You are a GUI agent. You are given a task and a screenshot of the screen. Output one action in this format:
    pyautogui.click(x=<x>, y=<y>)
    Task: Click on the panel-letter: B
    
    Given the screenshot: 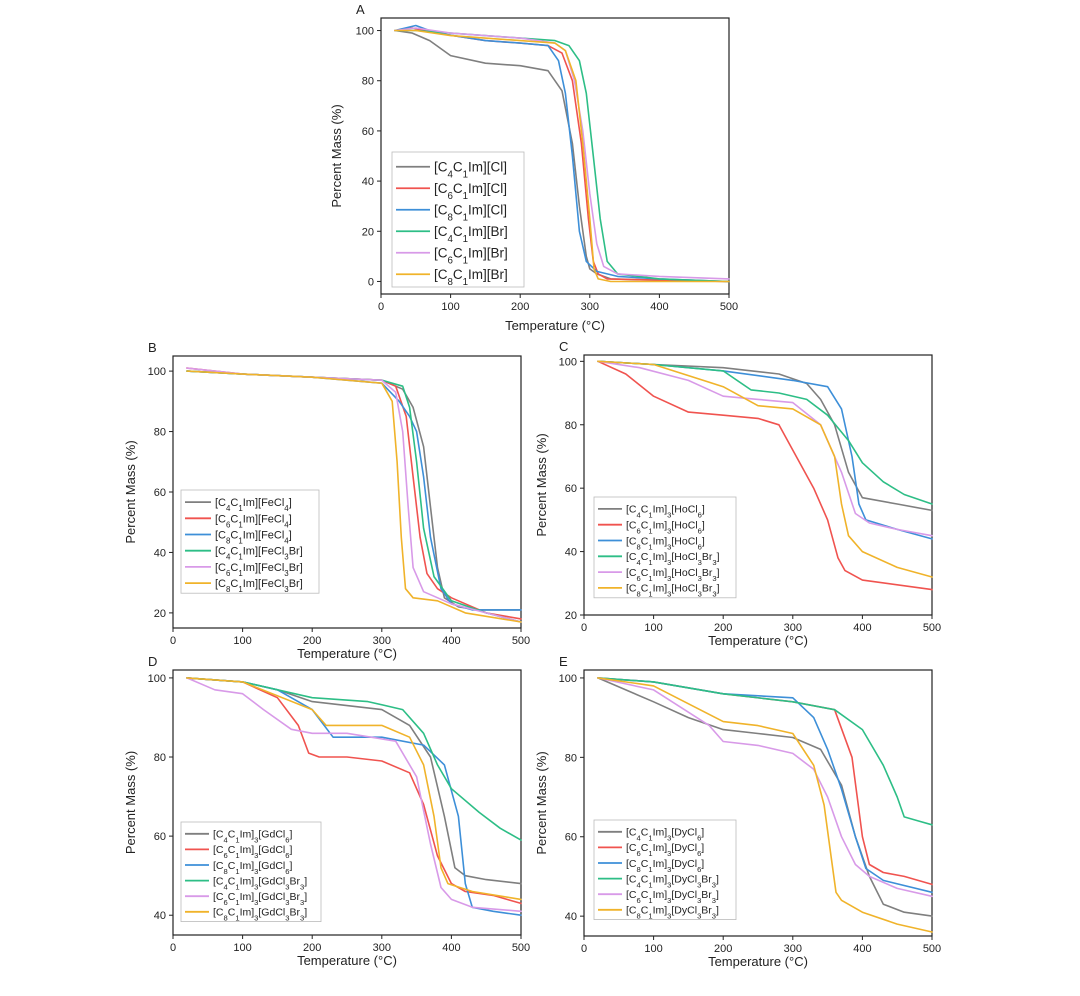 What is the action you would take?
    pyautogui.click(x=152, y=347)
    